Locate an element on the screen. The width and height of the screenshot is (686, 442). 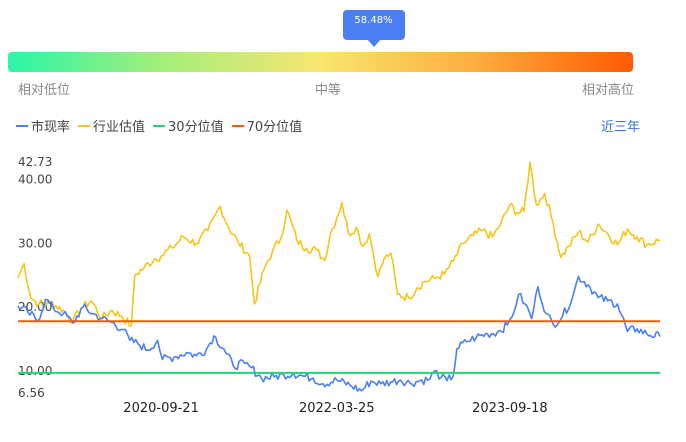
gauge-label-mid: 中等 is located at coordinates (328, 90).